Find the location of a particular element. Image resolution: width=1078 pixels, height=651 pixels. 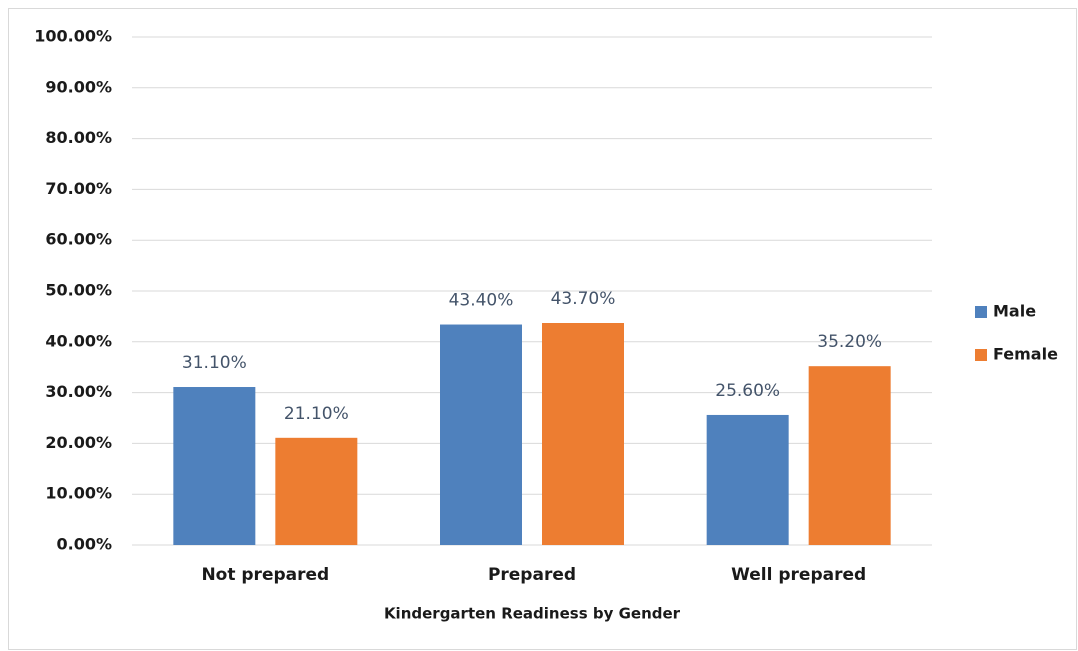

y-tick-label: 10.00% is located at coordinates (78, 493).